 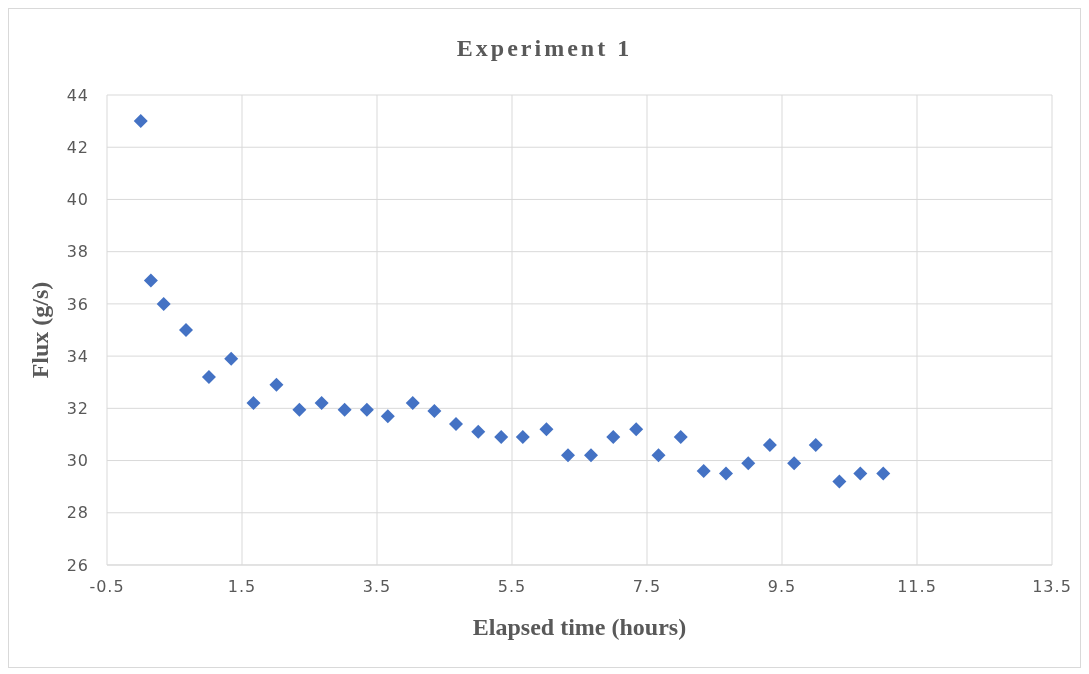 What do you see at coordinates (77, 356) in the screenshot?
I see `y-tick-label: 34` at bounding box center [77, 356].